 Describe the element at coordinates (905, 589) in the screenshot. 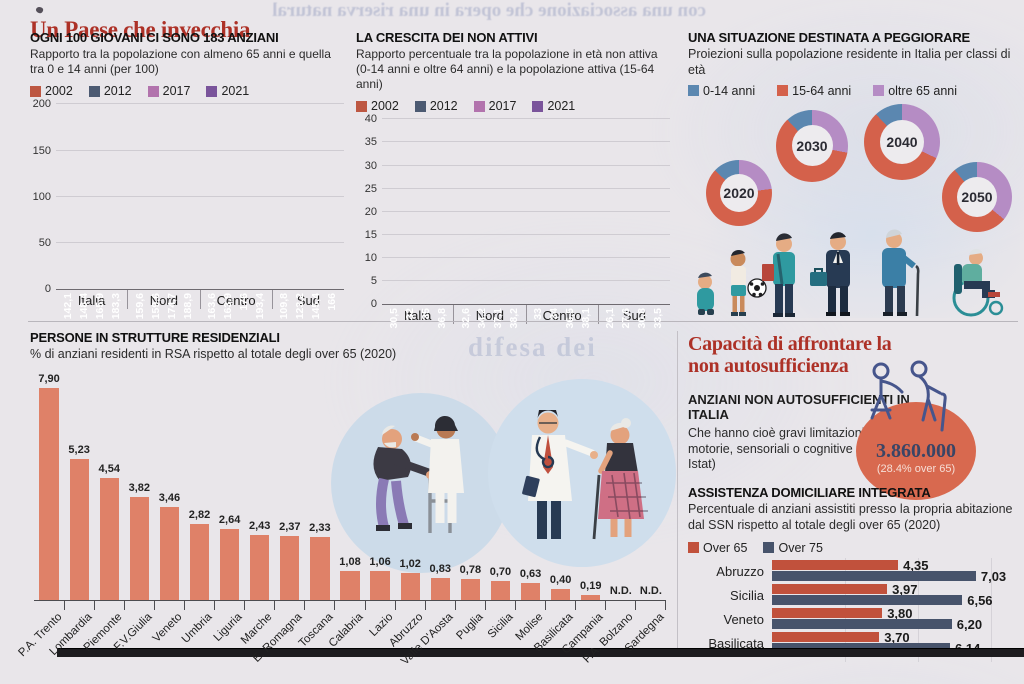

I see `bar-value: 3,97` at that location.